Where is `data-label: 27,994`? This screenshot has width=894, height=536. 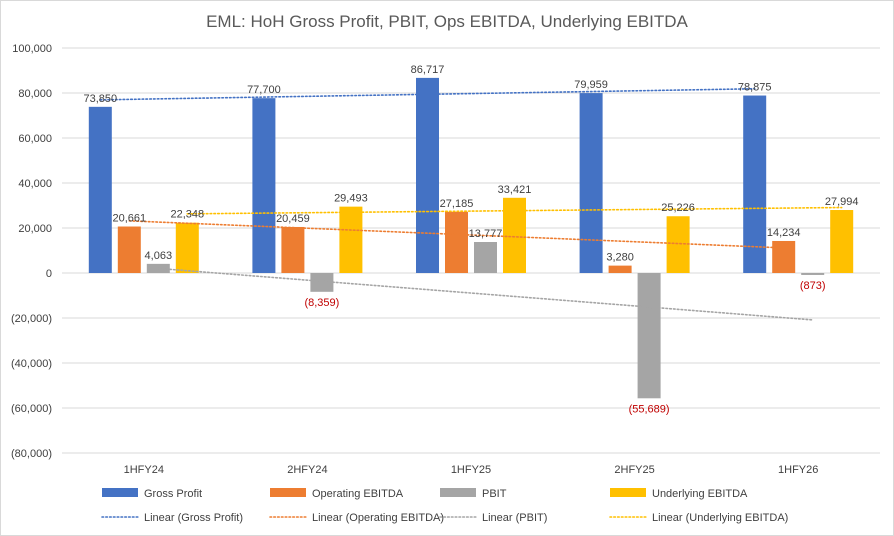 data-label: 27,994 is located at coordinates (842, 202).